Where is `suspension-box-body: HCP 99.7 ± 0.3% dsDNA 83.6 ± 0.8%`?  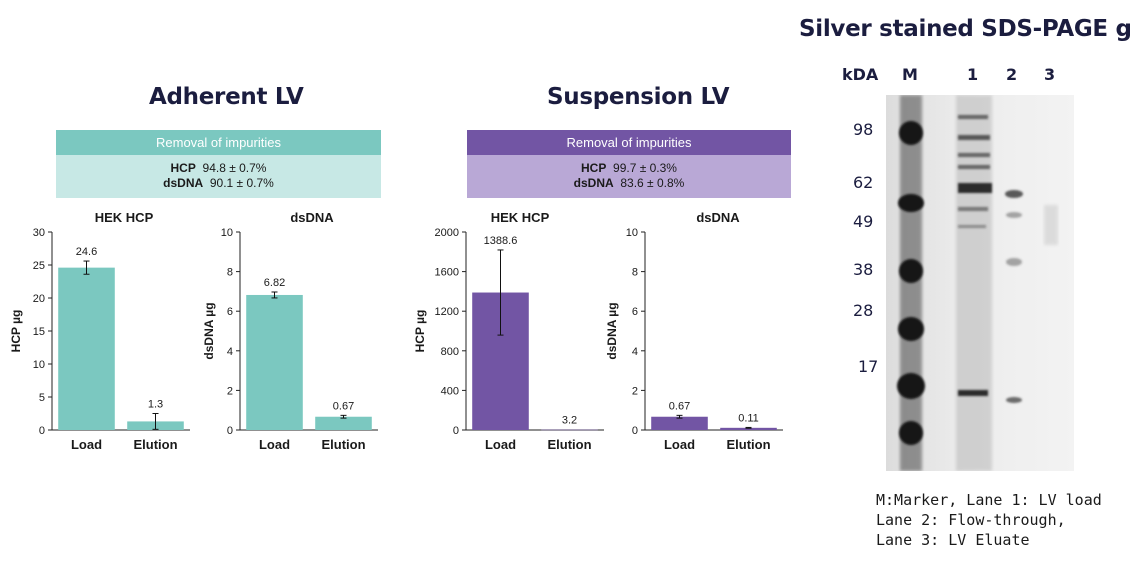
suspension-box-body: HCP 99.7 ± 0.3% dsDNA 83.6 ± 0.8% is located at coordinates (629, 176).